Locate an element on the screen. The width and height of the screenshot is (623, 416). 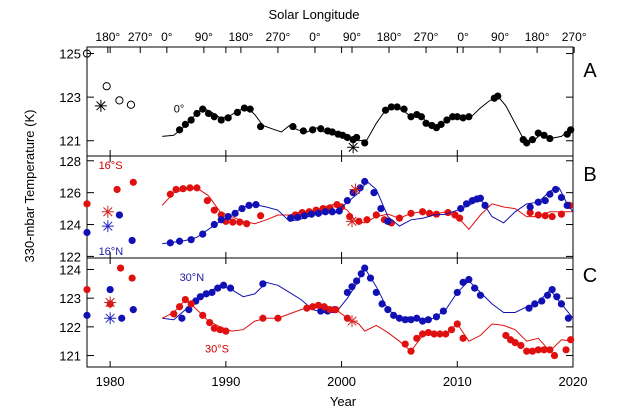
top-tick-label-11: 90° is located at coordinates (500, 37).